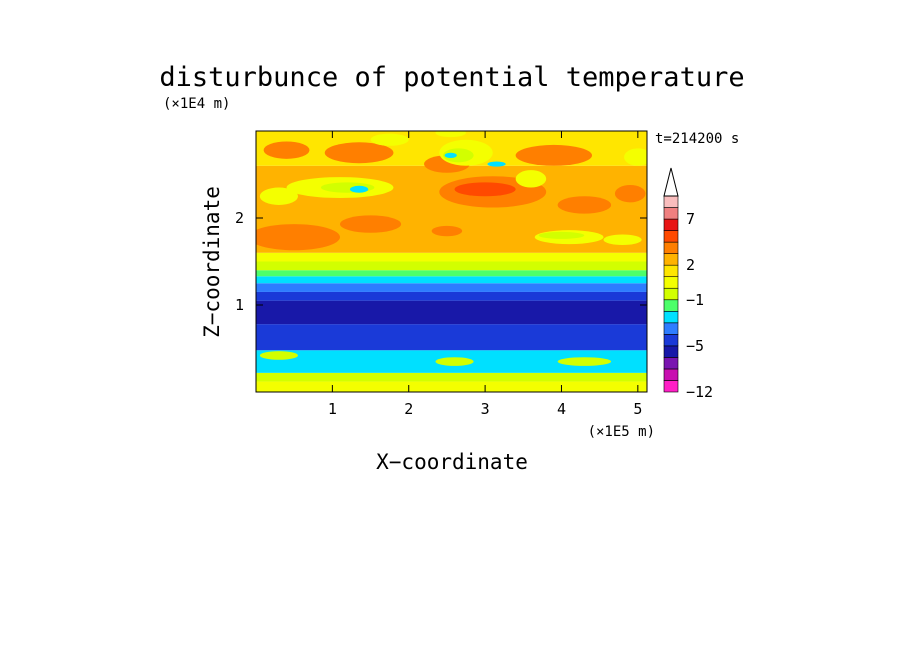 This screenshot has height=654, width=904. I want to click on colorbar-tick-label: −5, so click(695, 346).